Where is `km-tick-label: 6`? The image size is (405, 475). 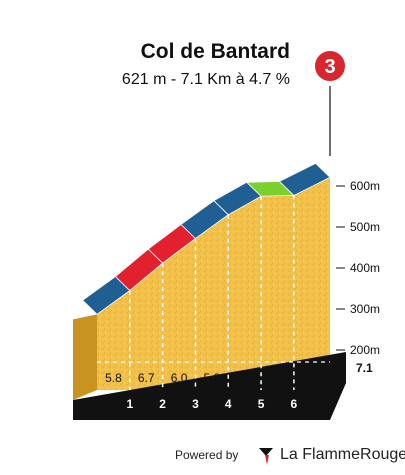 km-tick-label: 6 is located at coordinates (294, 404).